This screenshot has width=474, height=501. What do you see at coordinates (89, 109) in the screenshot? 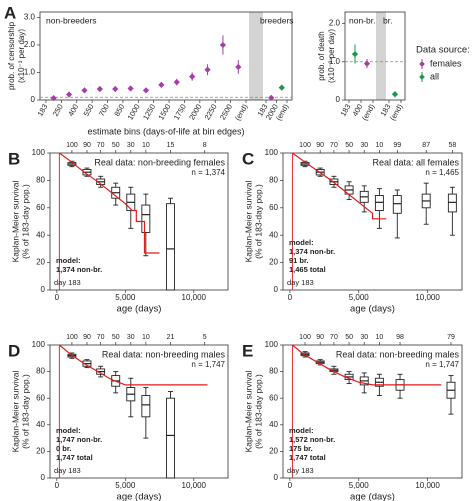
I see `bin-edge-label: 550` at bounding box center [89, 109].